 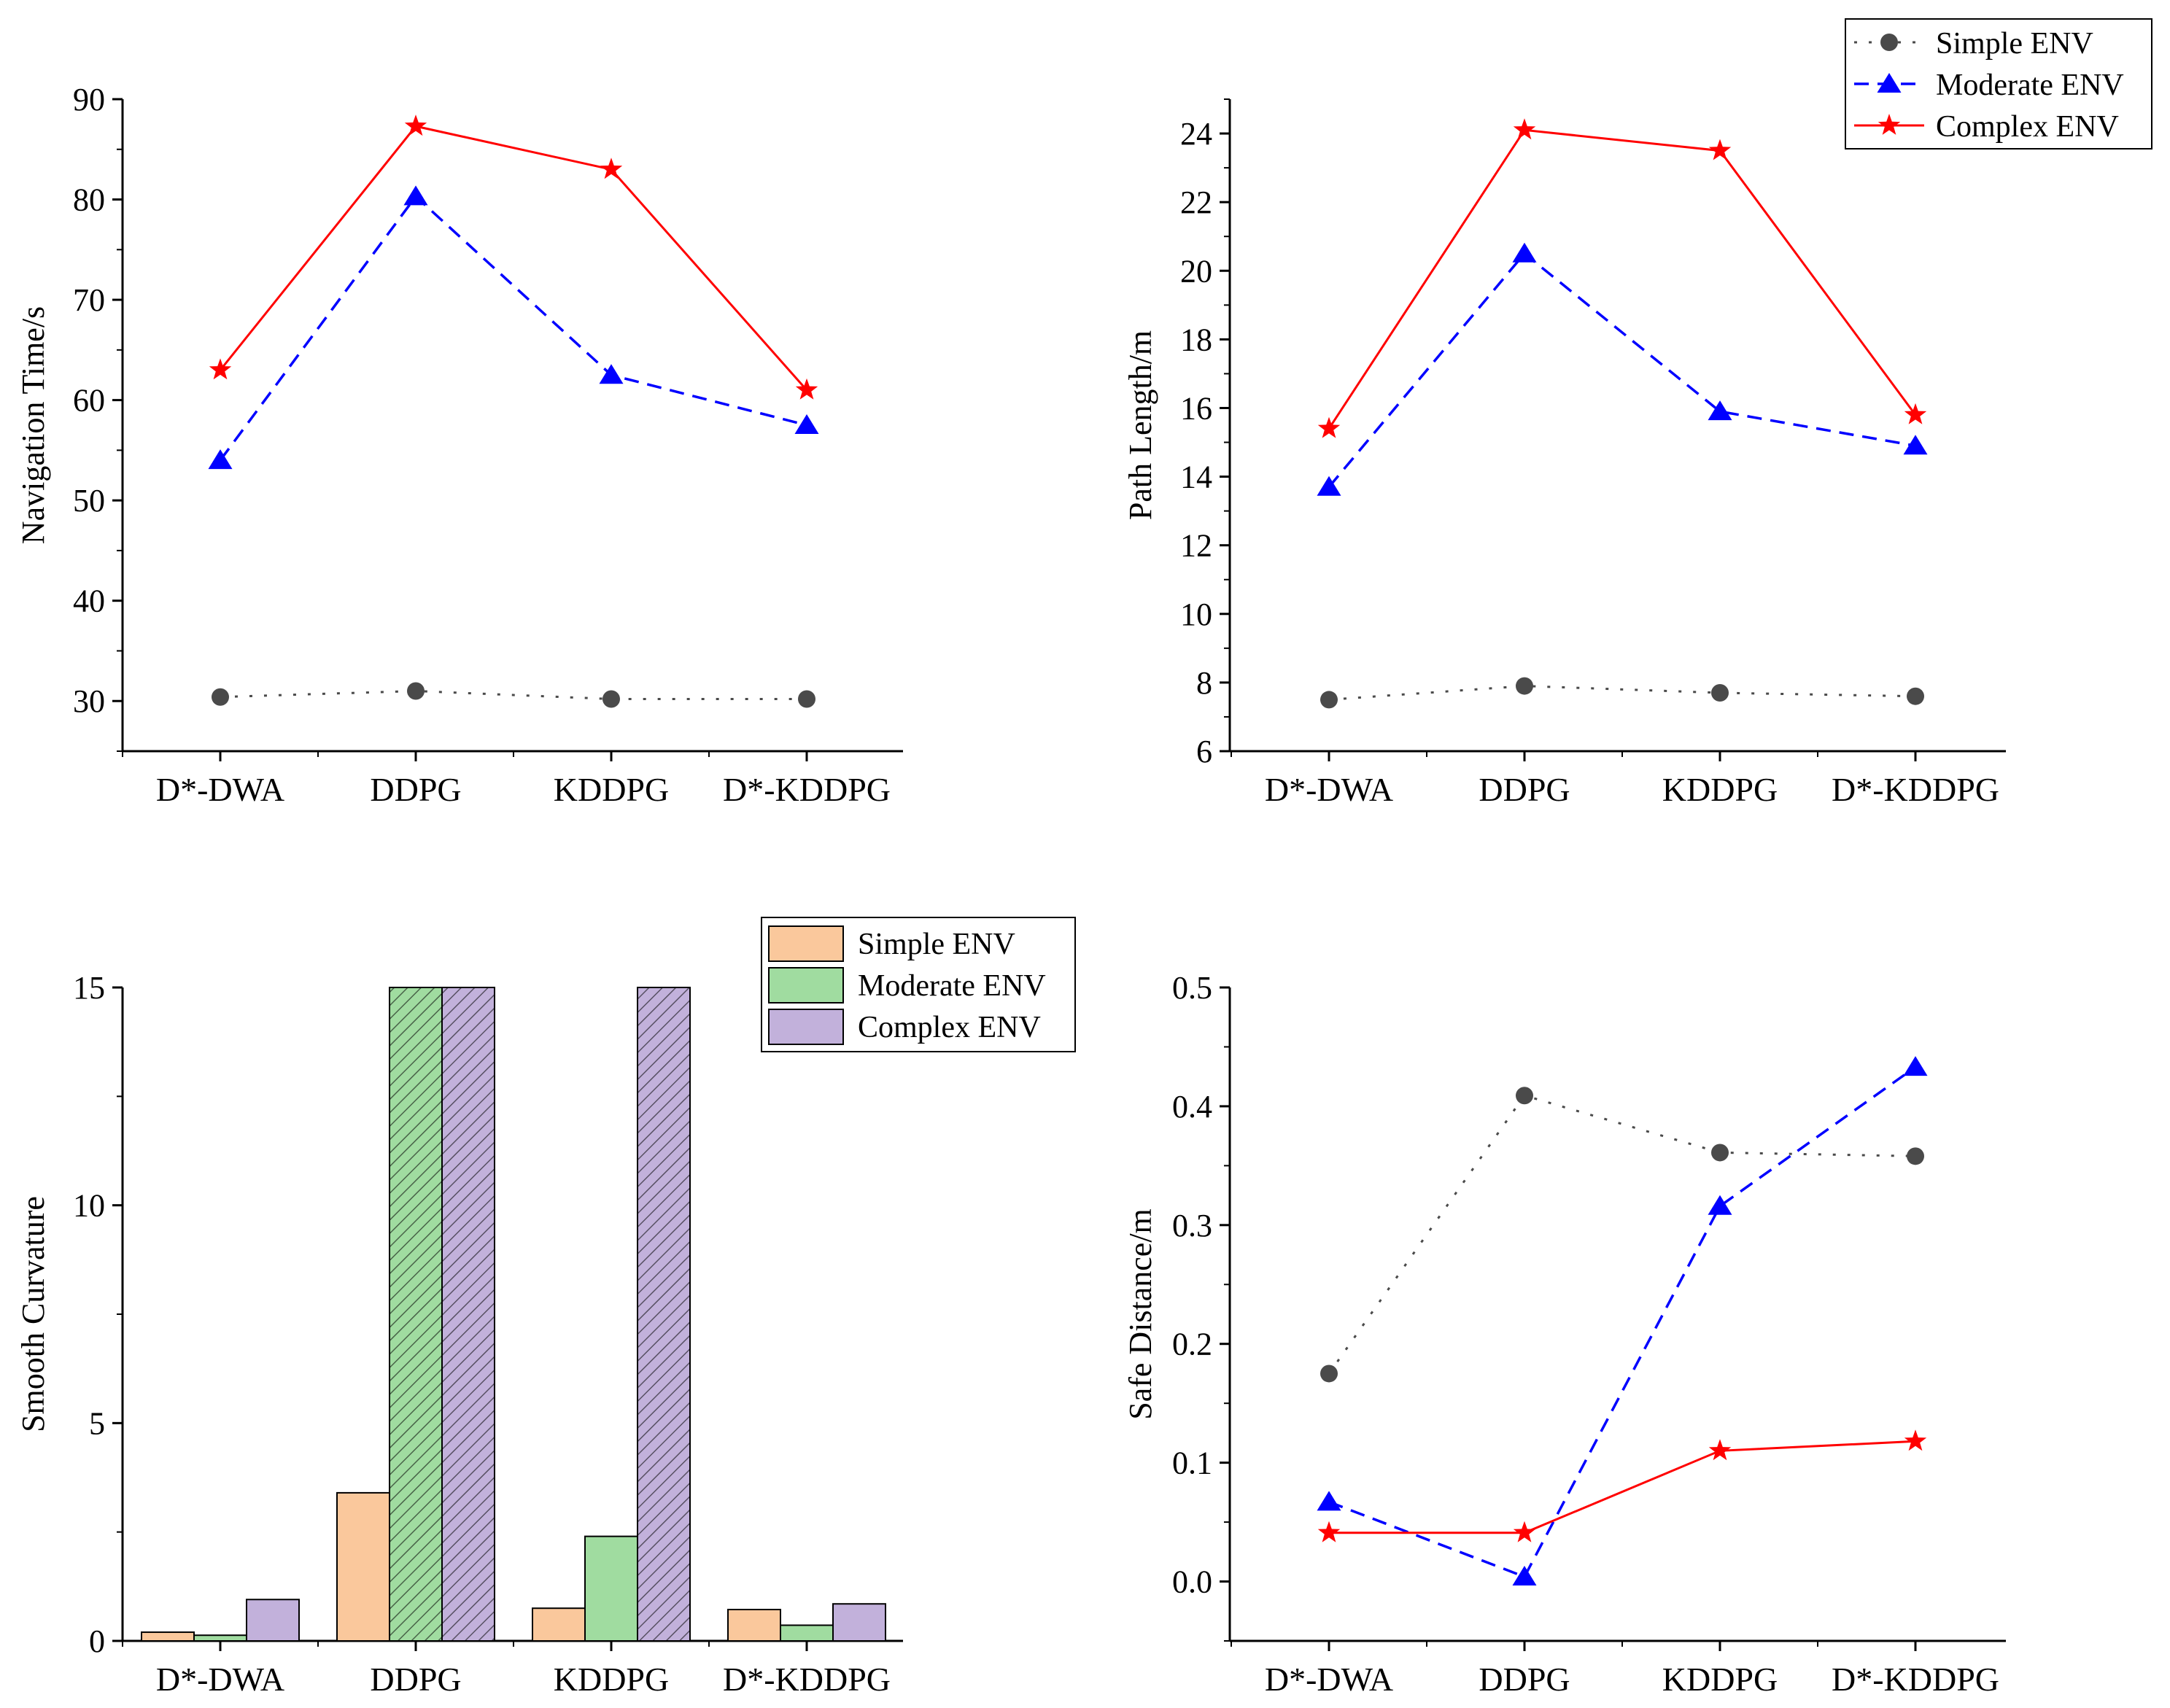 I want to click on y-tick-label: 60, so click(x=89, y=401).